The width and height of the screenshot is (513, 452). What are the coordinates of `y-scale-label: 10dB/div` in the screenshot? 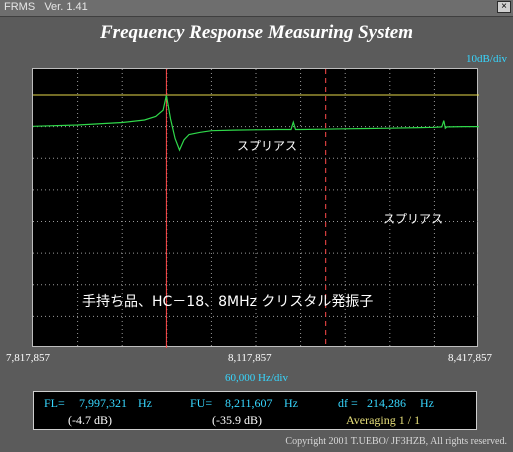 It's located at (486, 59).